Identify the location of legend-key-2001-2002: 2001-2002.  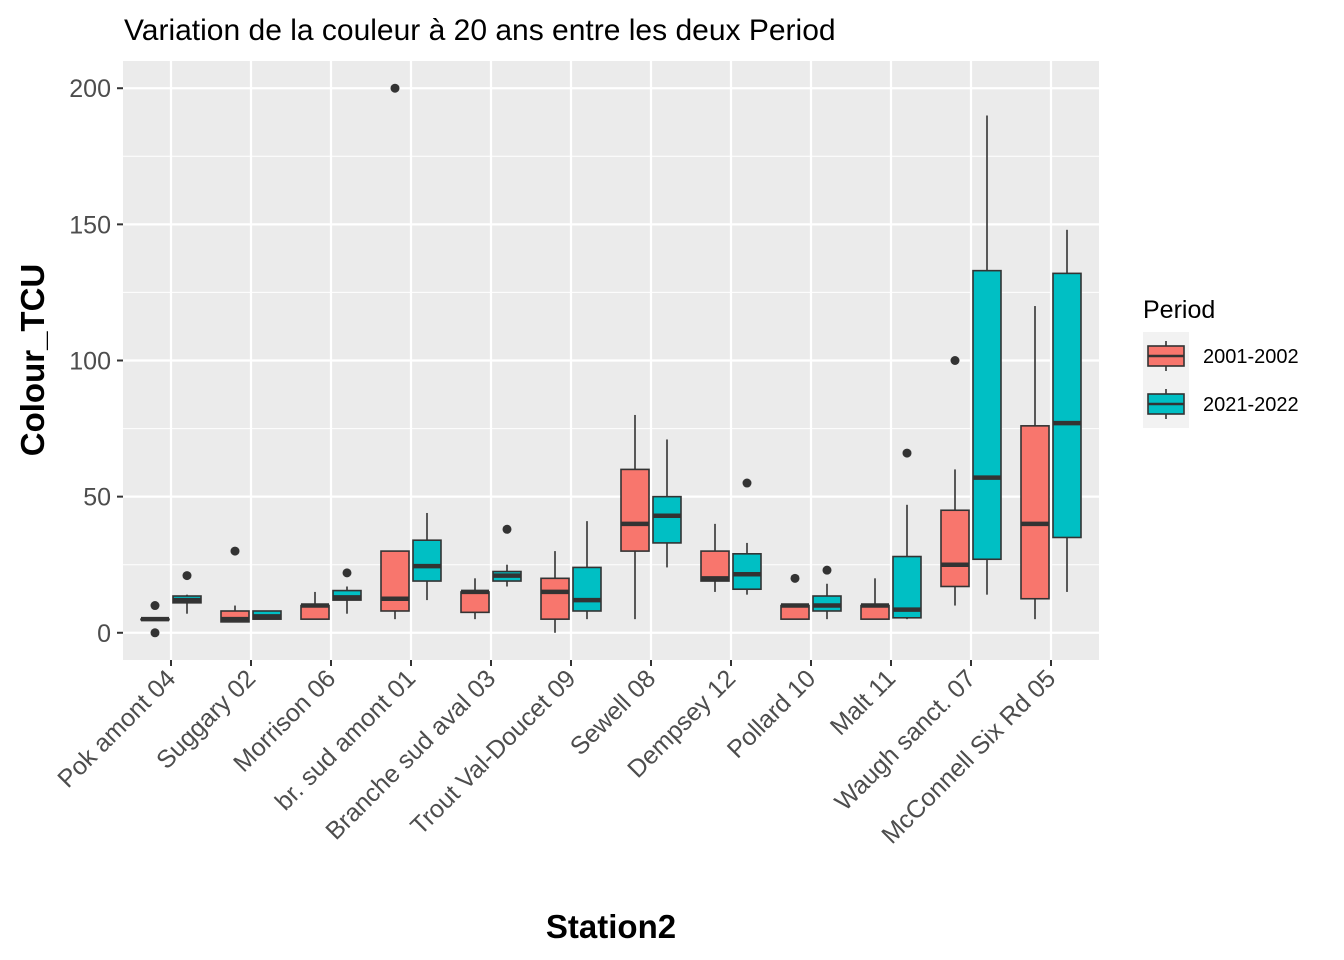
(1223, 356).